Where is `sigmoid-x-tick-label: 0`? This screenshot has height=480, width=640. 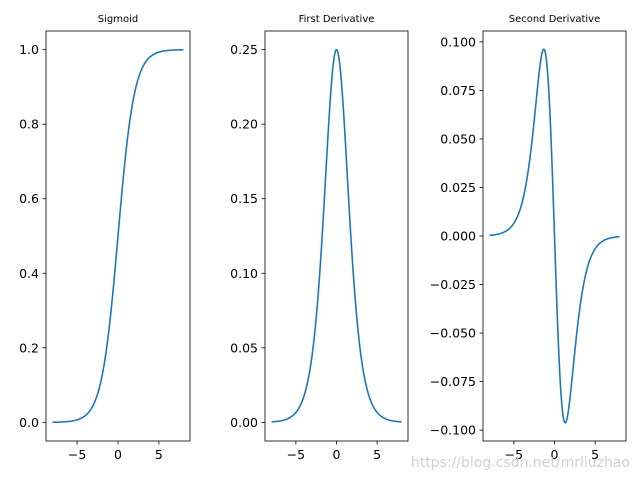
sigmoid-x-tick-label: 0 is located at coordinates (118, 454).